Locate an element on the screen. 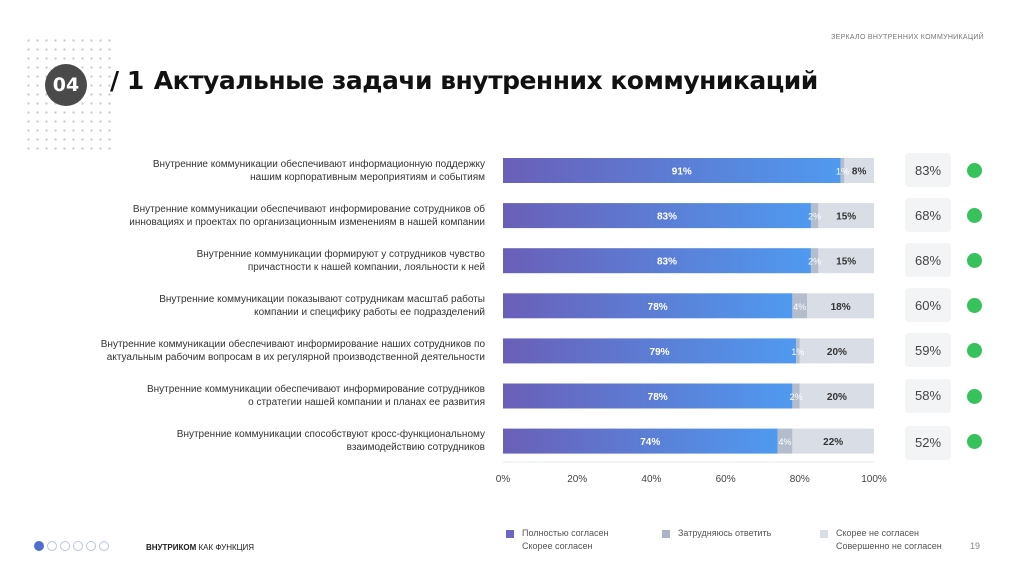  legend-label: Скорее согласен is located at coordinates (557, 546).